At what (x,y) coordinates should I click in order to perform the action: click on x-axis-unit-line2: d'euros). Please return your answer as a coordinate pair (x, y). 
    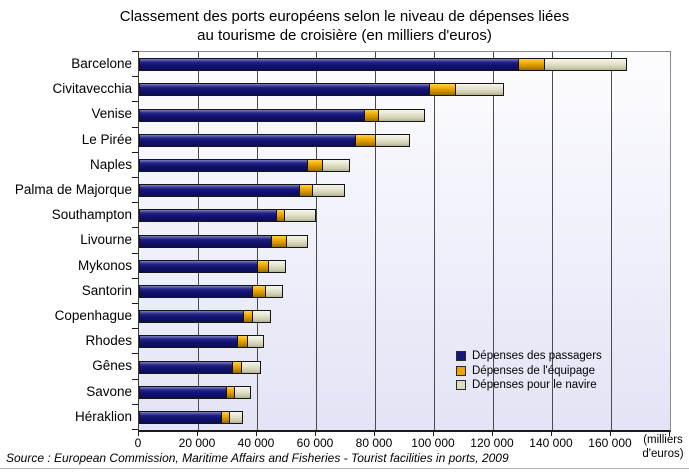
    Looking at the image, I should click on (663, 453).